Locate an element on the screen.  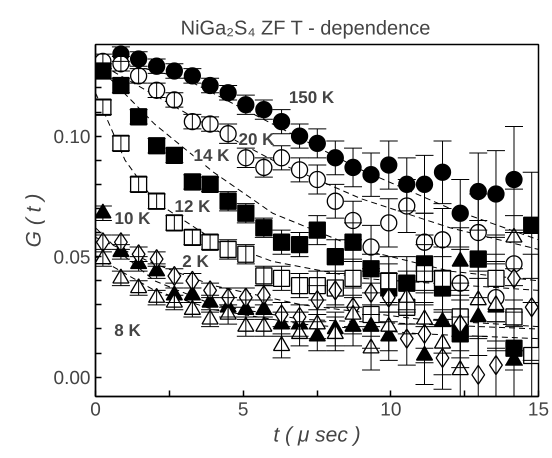
annotation: 20 K is located at coordinates (257, 139).